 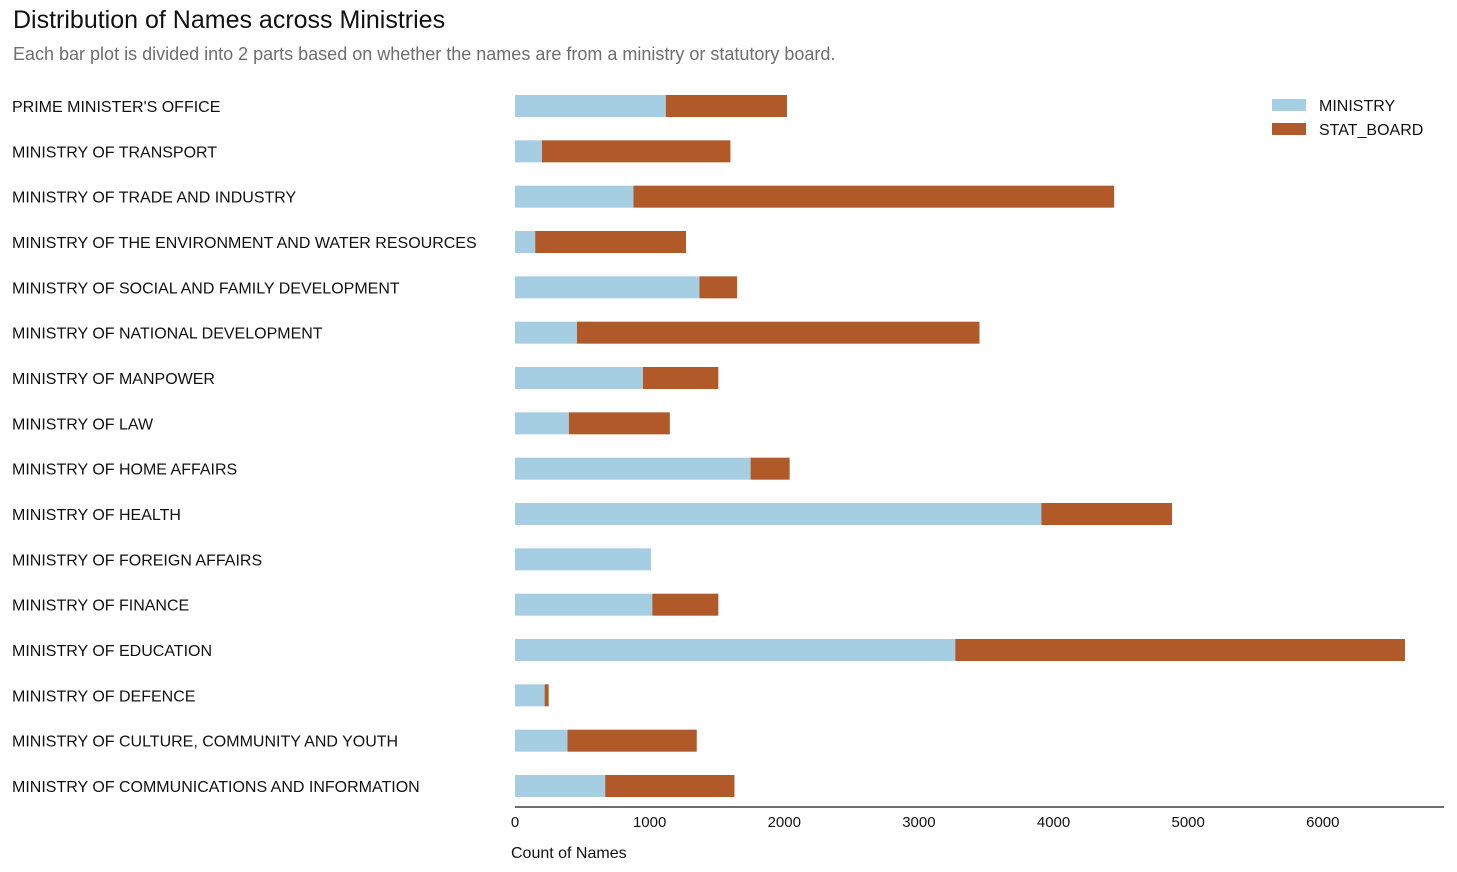 What do you see at coordinates (569, 853) in the screenshot?
I see `x-axis-label: Count of Names` at bounding box center [569, 853].